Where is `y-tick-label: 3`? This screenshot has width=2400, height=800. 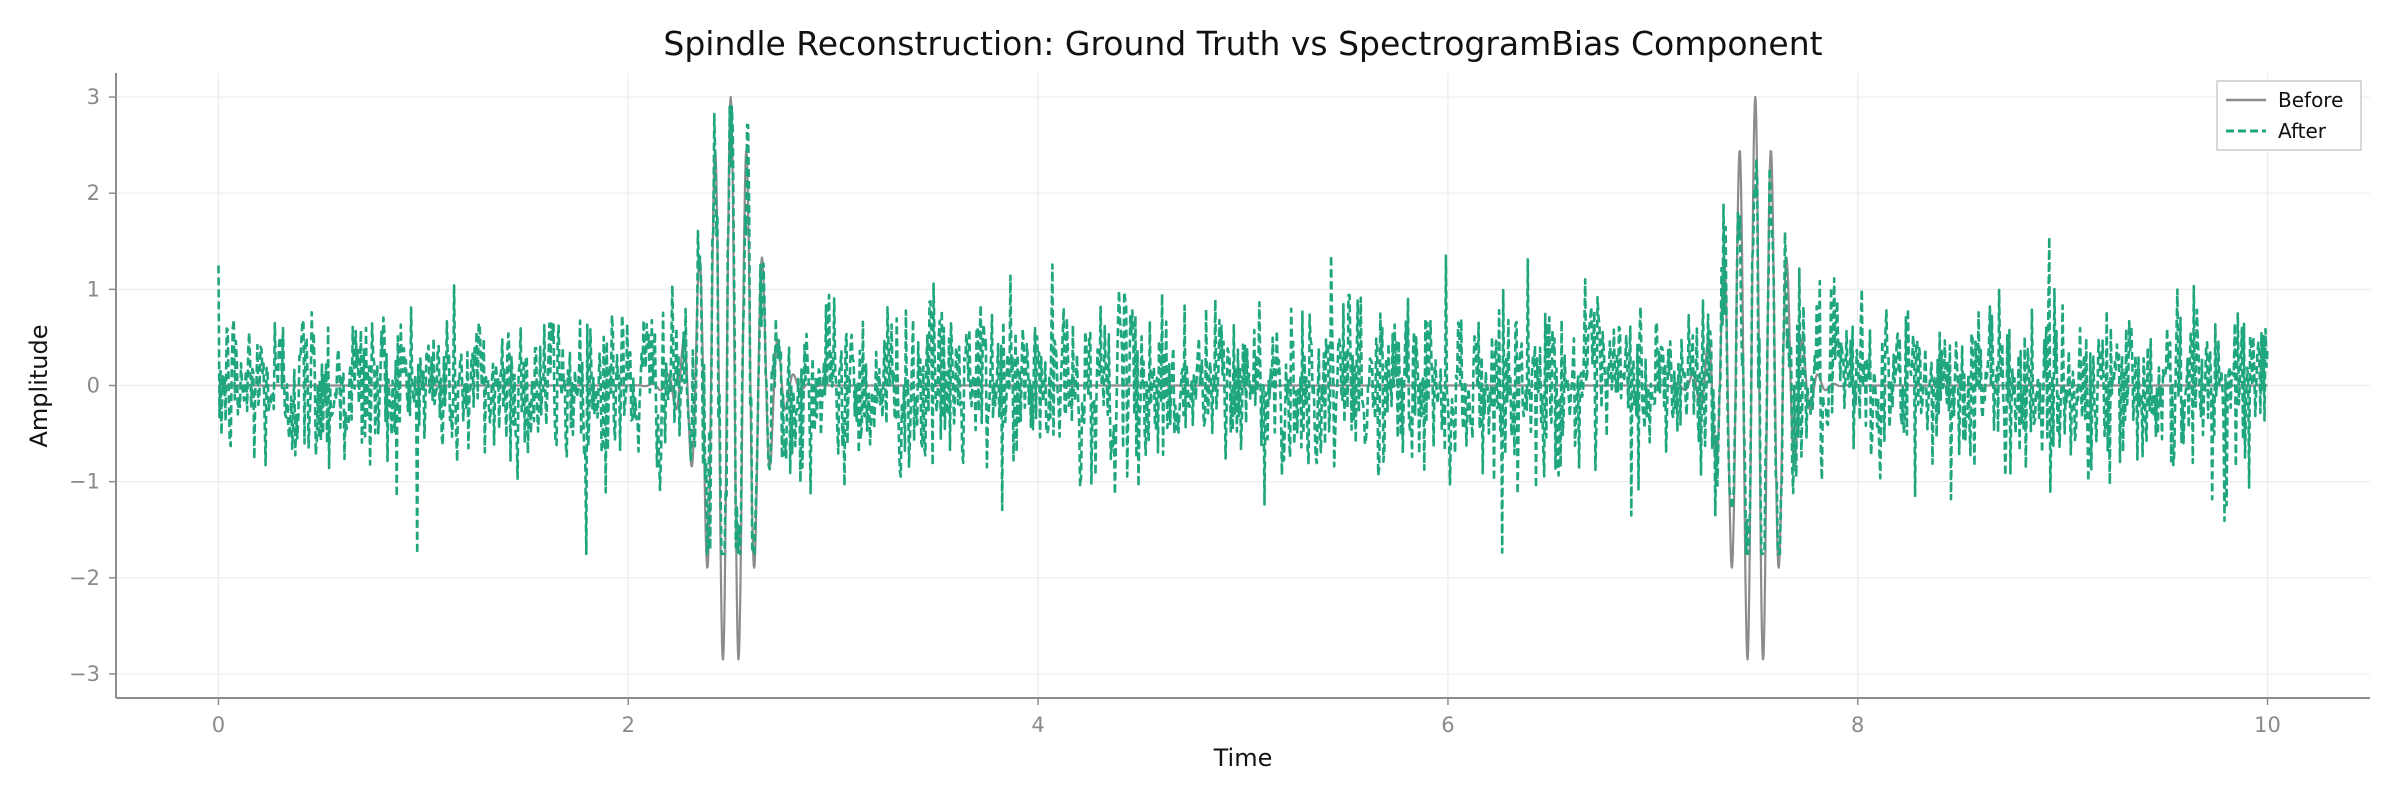
y-tick-label: 3 is located at coordinates (93, 97).